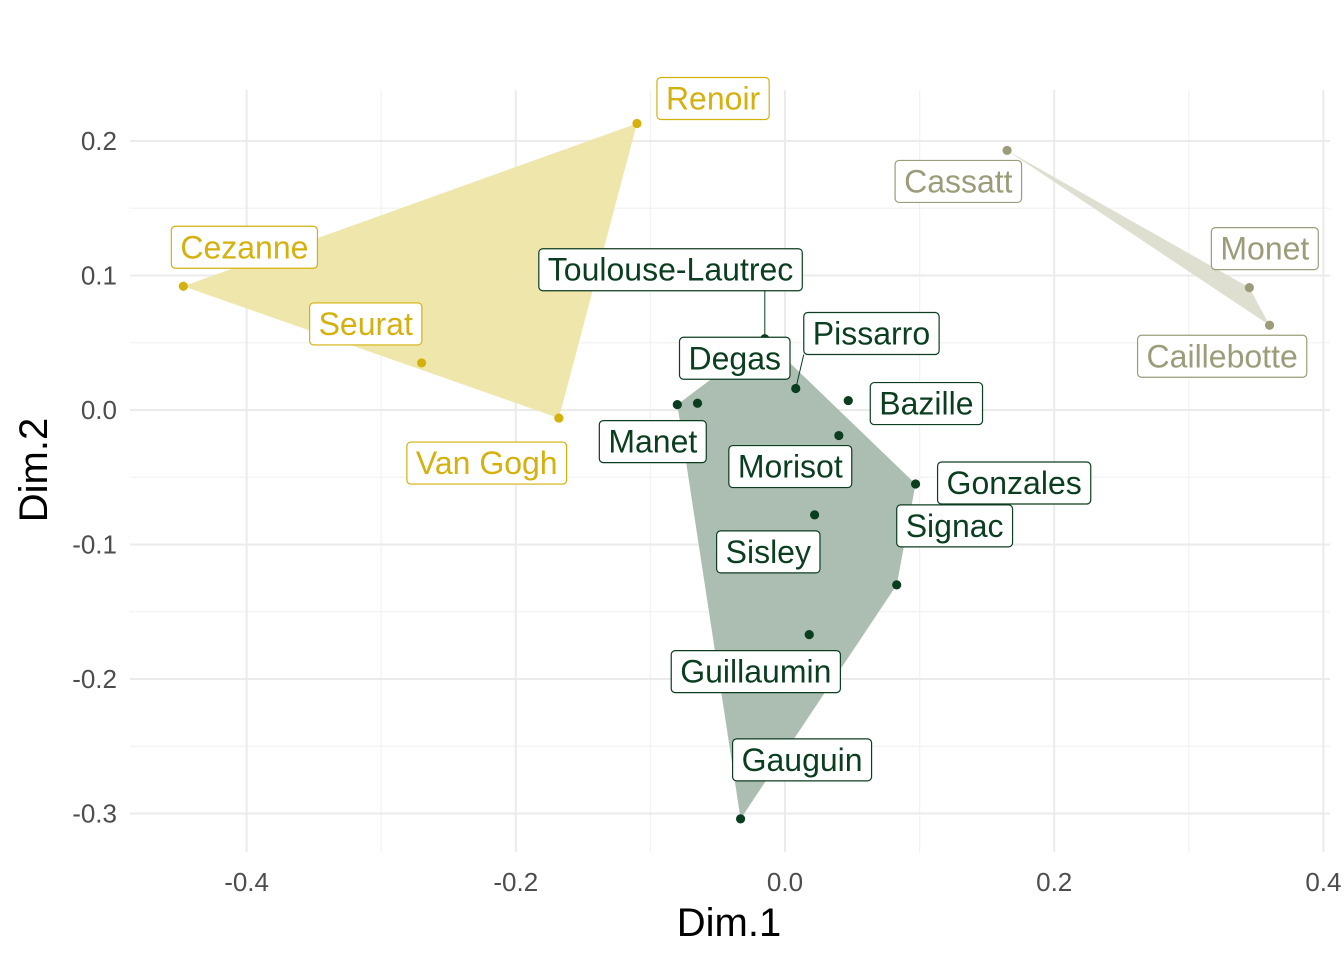 The width and height of the screenshot is (1344, 960). Describe the element at coordinates (99, 141) in the screenshot. I see `y-tick-label: 0.2` at that location.